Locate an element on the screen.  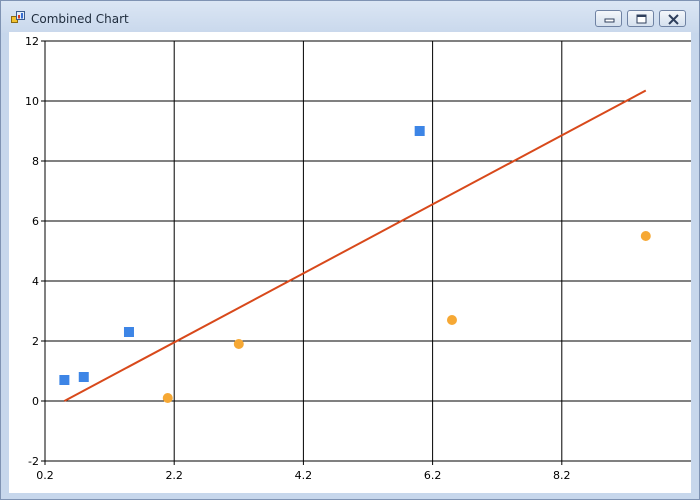
y-tick-label: 12 is located at coordinates (32, 41).